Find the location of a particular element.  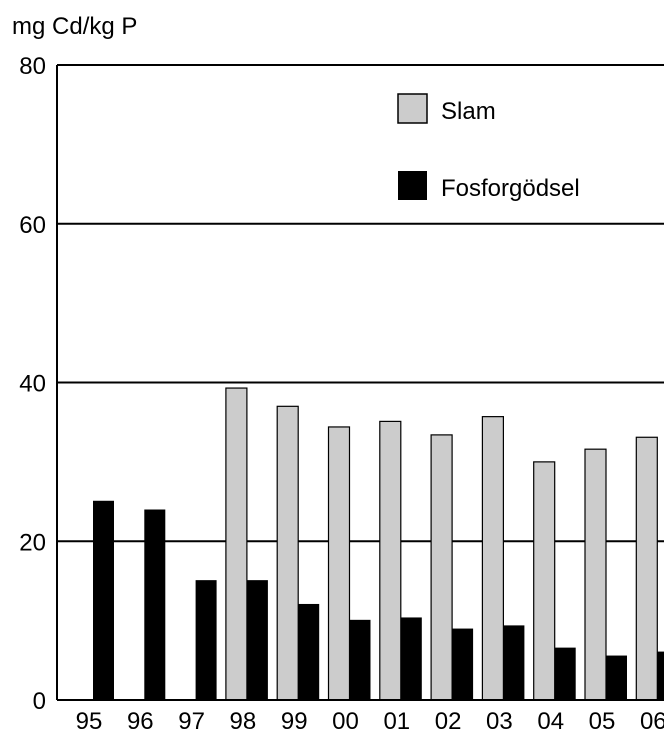

x-tick-label: 02 is located at coordinates (448, 721).